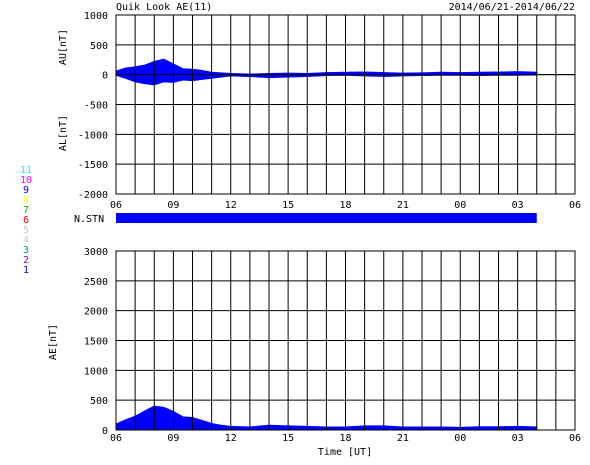  Describe the element at coordinates (26, 170) in the screenshot. I see `station-legend-item: 11` at that location.